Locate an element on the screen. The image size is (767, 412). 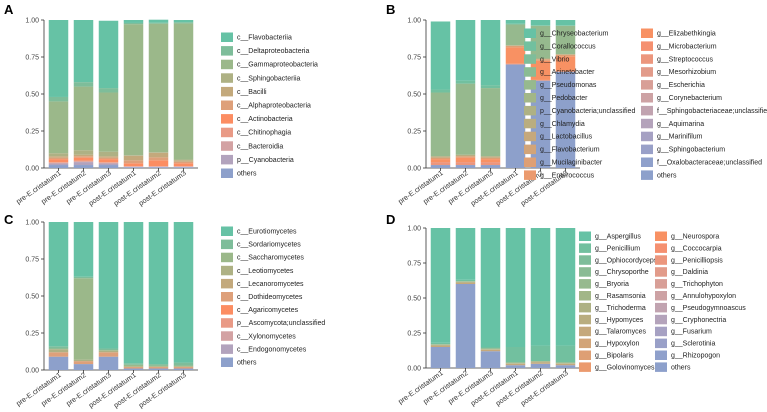
y-tick-label: 1.00 is located at coordinates (32, 21).